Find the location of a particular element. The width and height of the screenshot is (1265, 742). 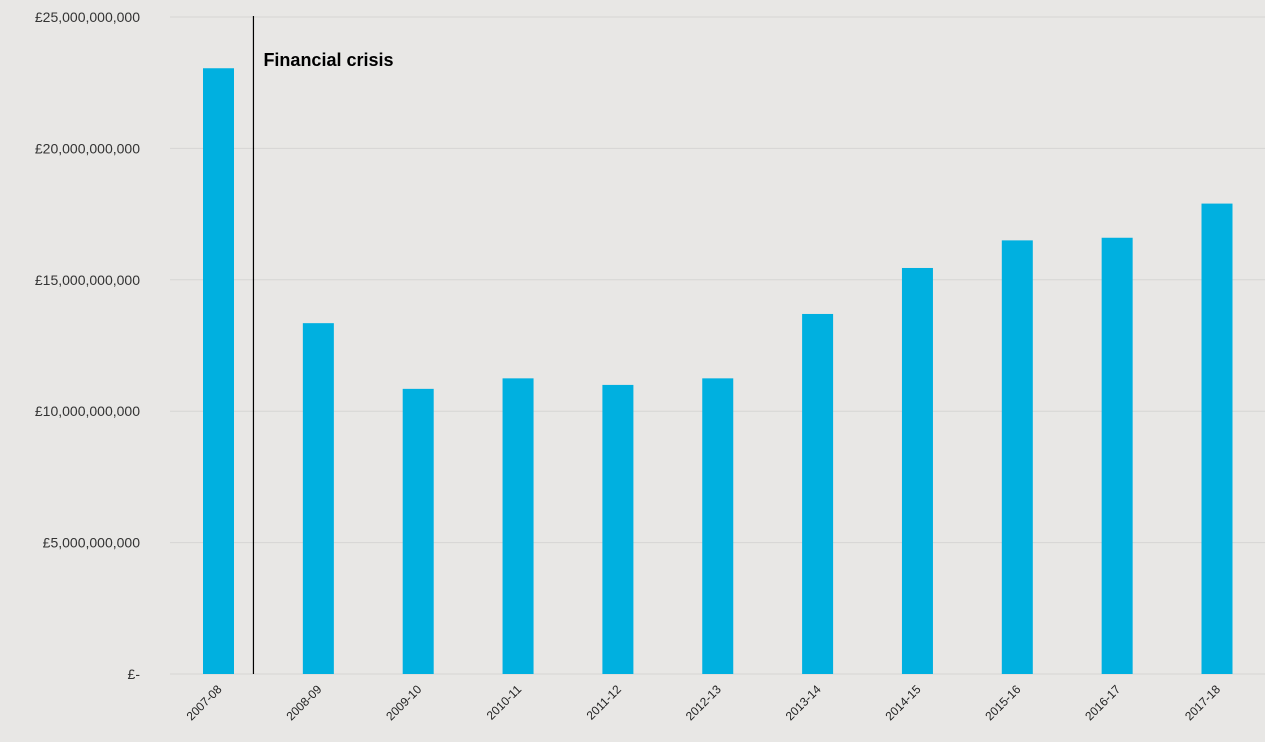

x-tick-label: 2007-08 is located at coordinates (204, 702).